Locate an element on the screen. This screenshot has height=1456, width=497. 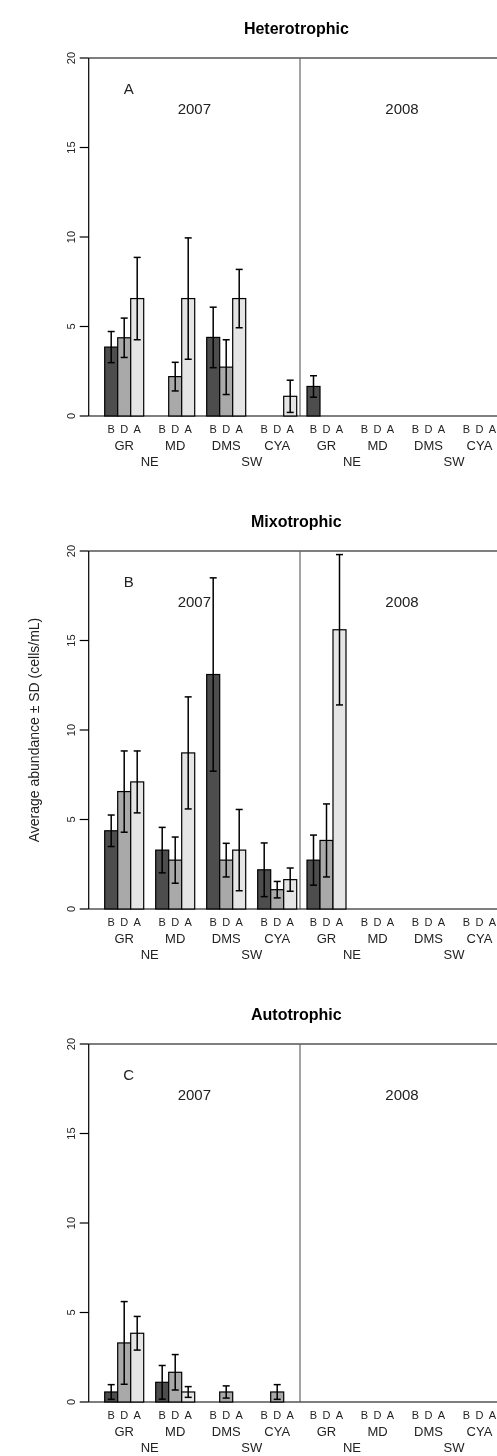
annotation: C is located at coordinates (129, 1074).